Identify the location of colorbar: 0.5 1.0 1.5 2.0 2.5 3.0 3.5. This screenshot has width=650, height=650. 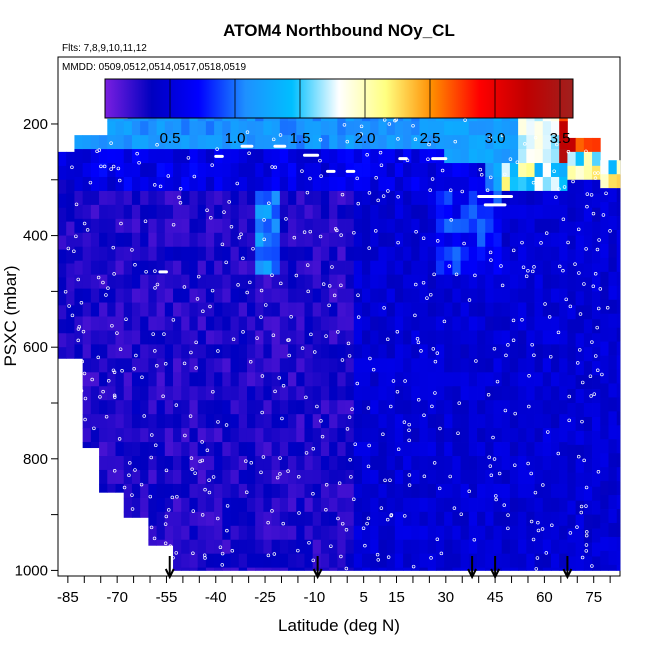
(339, 112).